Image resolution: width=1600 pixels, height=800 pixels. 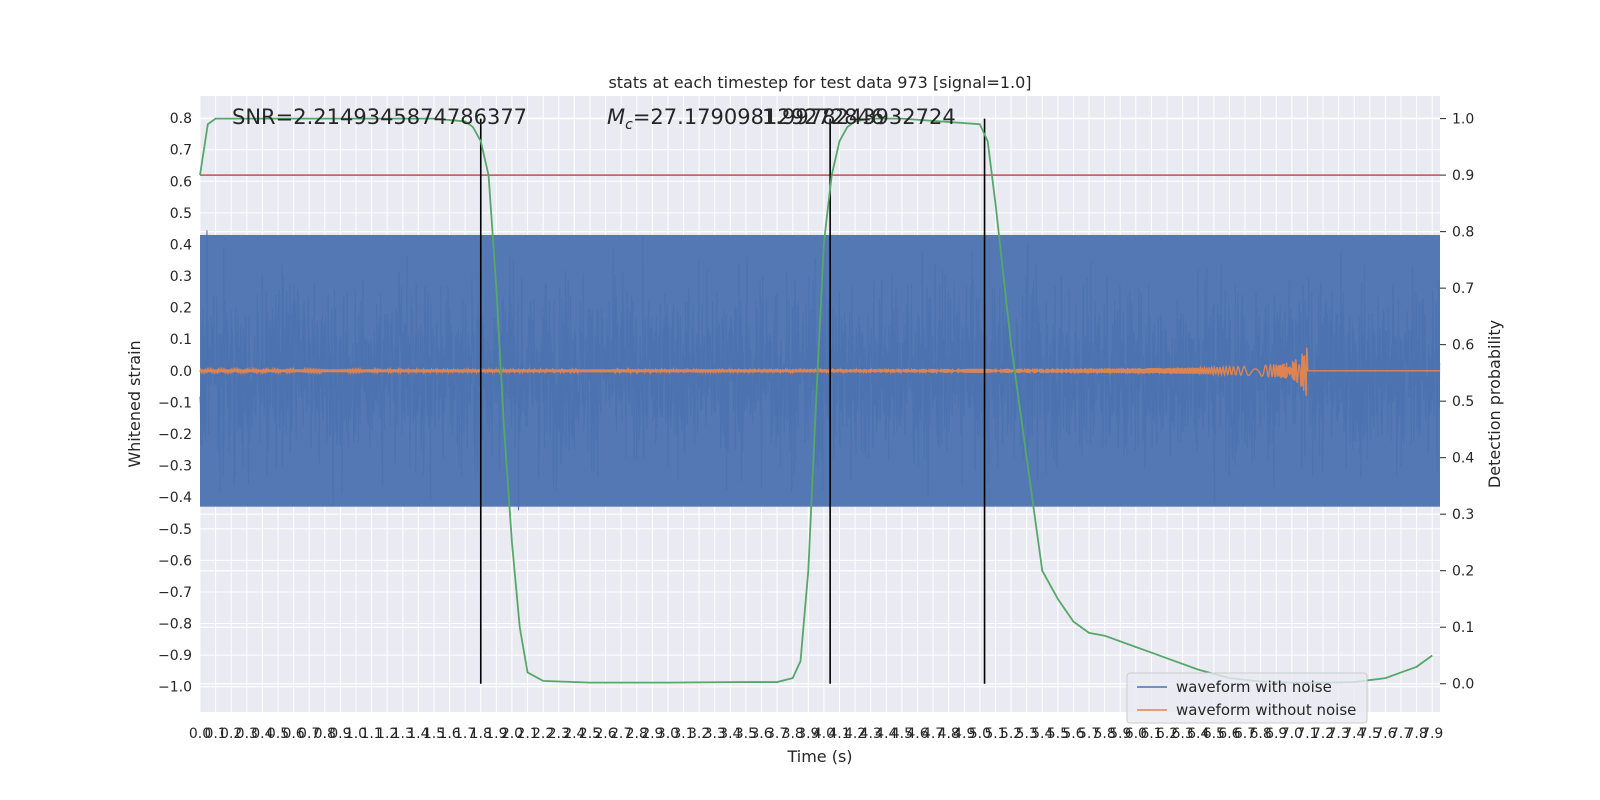 I want to click on x-tick-label: 1.7, so click(x=465, y=734).